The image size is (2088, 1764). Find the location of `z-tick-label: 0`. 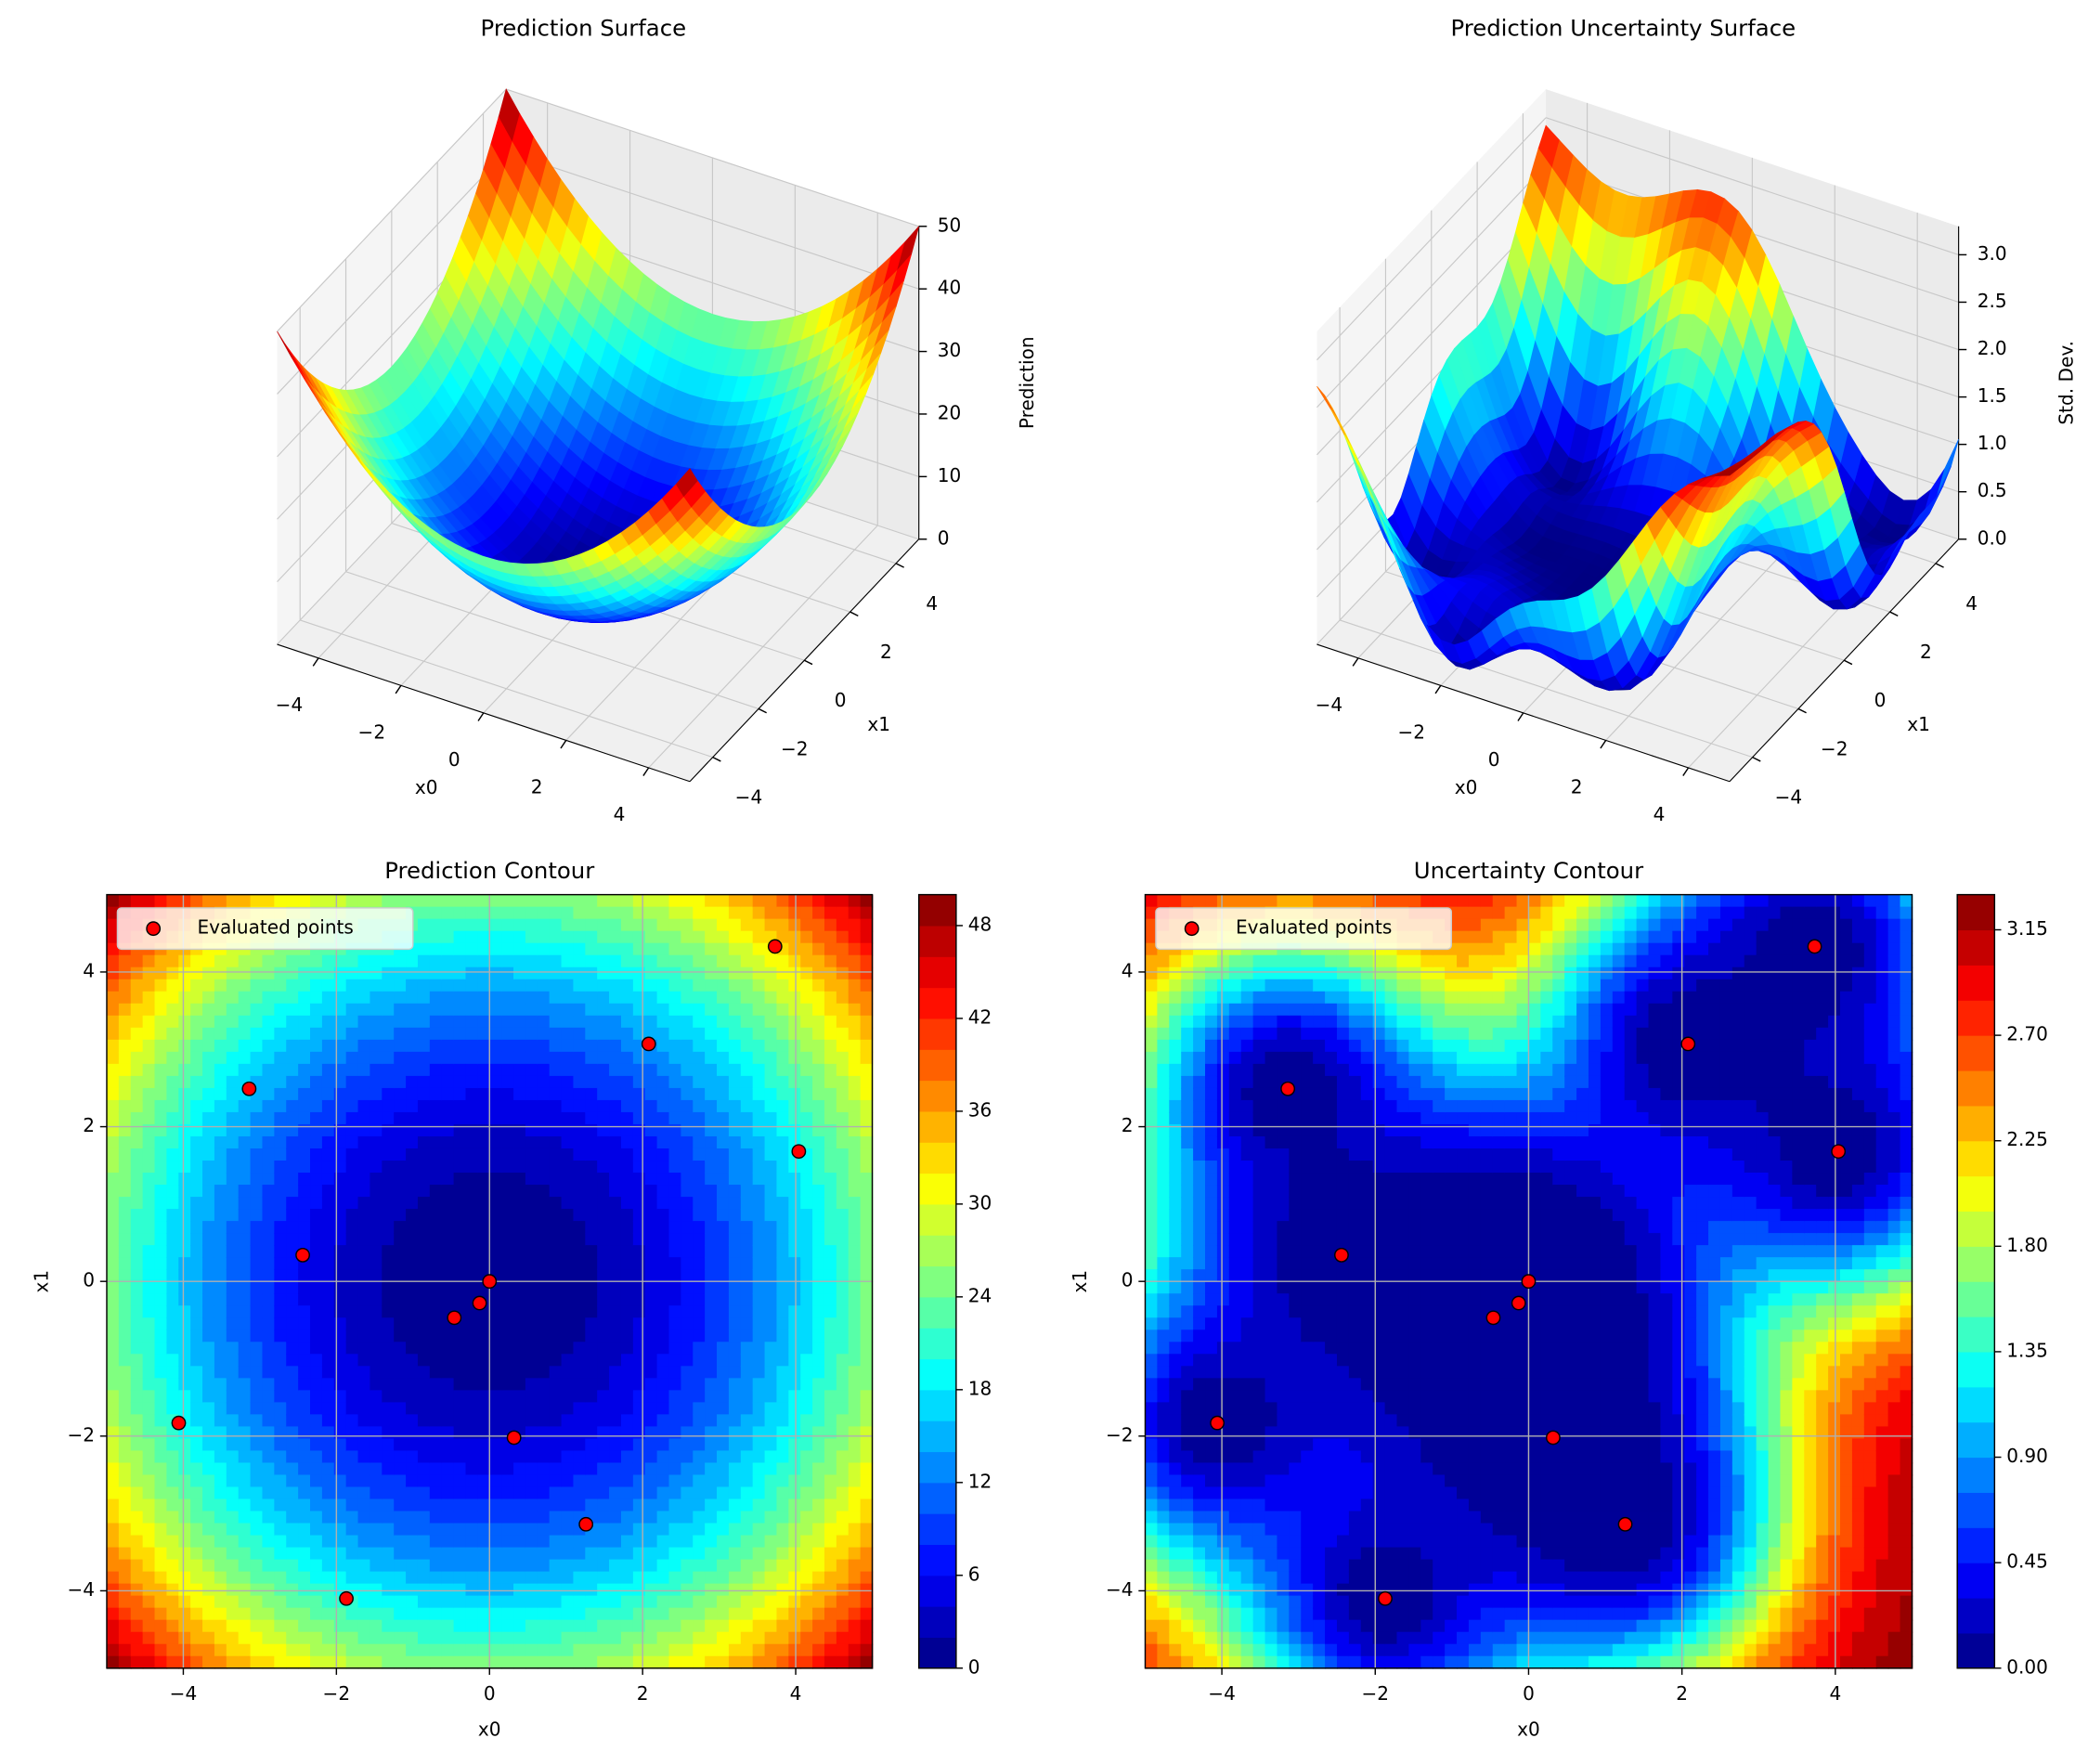

z-tick-label: 0 is located at coordinates (944, 537).